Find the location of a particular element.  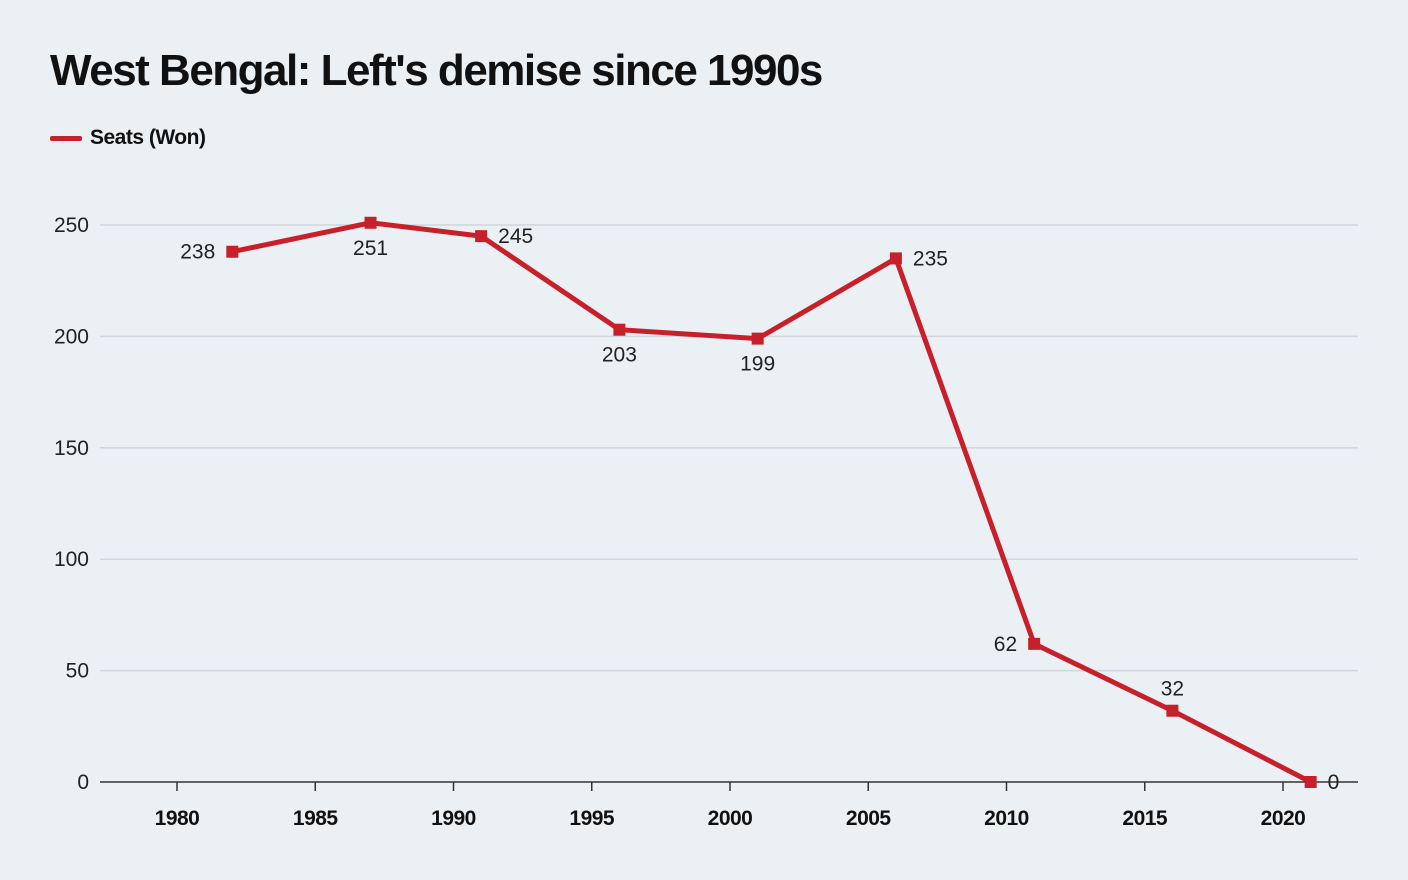

data-label: 199 is located at coordinates (757, 364).